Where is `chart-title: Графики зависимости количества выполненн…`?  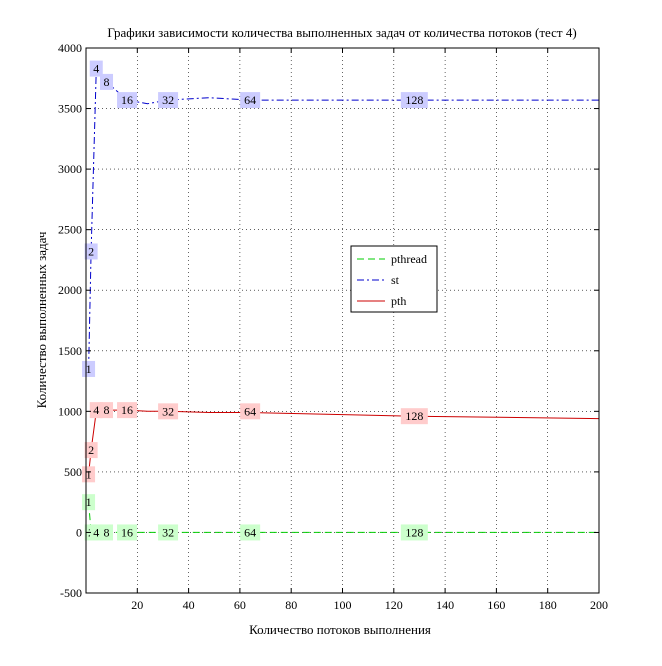
chart-title: Графики зависимости количества выполненн… is located at coordinates (341, 32).